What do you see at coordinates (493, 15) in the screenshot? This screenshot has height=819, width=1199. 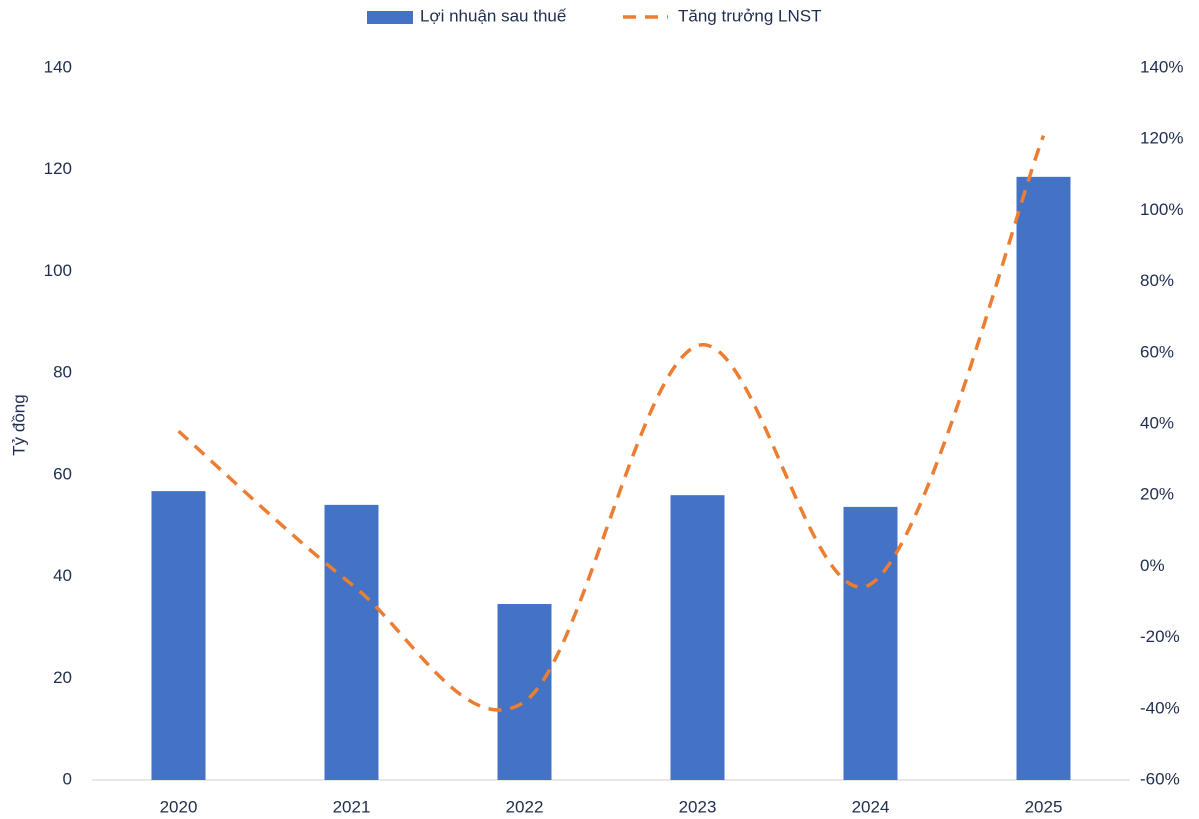 I see `legend-label: Lợi nhuận sau thuế` at bounding box center [493, 15].